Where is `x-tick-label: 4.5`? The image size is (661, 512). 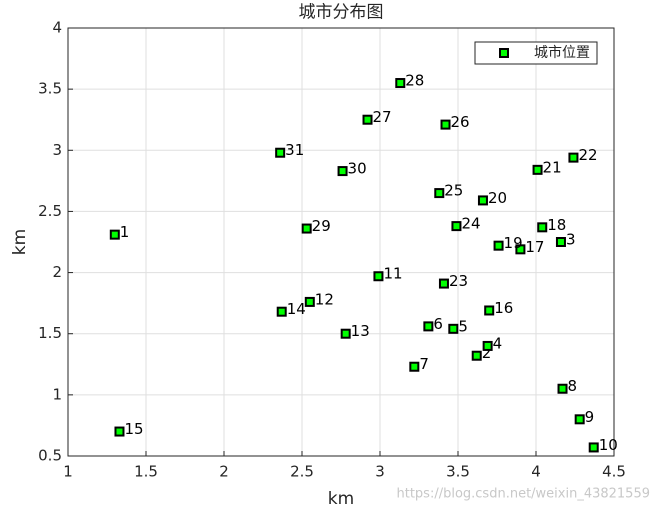
x-tick-label: 4.5 is located at coordinates (614, 472).